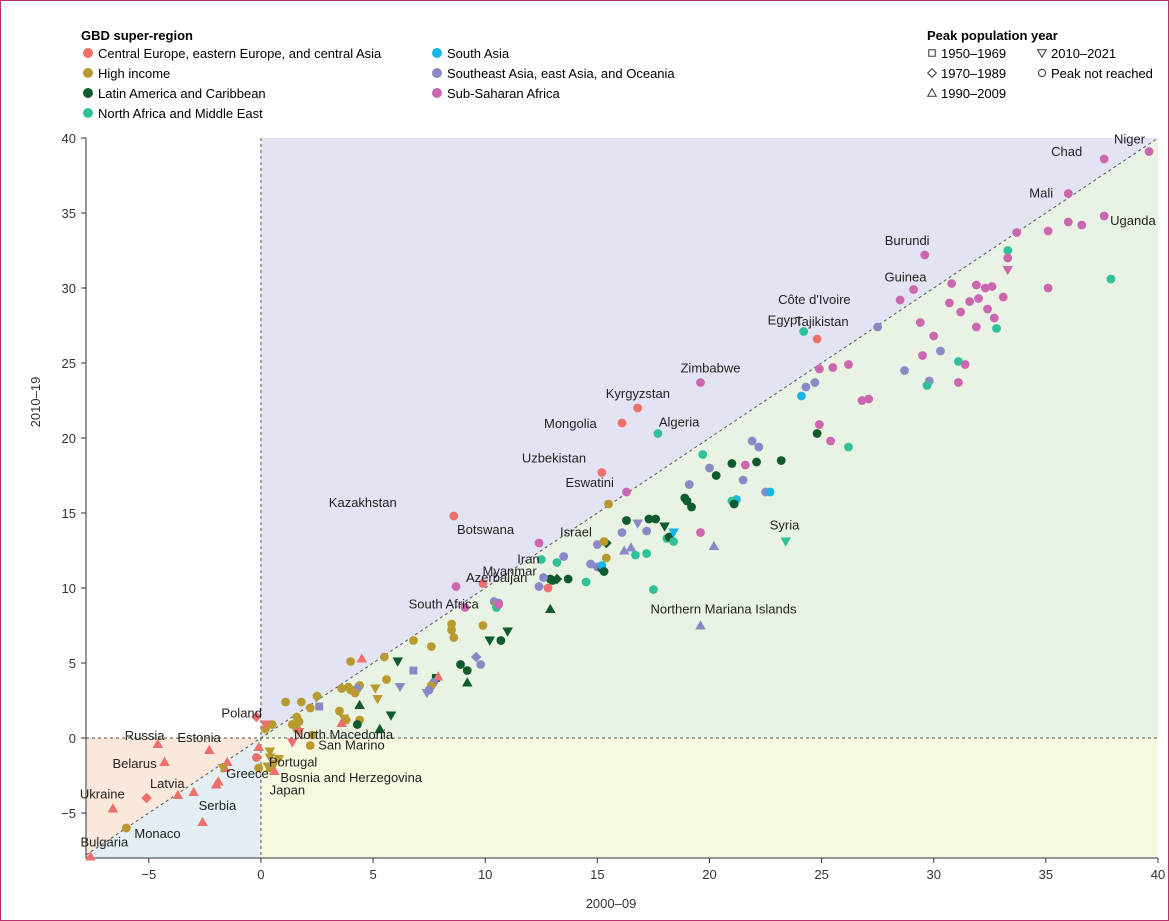 Image resolution: width=1169 pixels, height=921 pixels. I want to click on legend-peak-swatch, so click(932, 53).